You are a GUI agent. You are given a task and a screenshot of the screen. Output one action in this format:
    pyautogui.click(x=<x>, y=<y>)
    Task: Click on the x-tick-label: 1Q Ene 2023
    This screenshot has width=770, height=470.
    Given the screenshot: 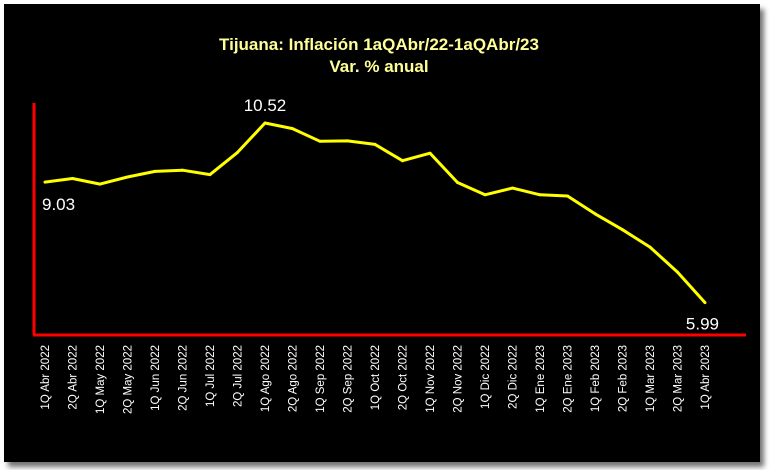 What is the action you would take?
    pyautogui.click(x=541, y=379)
    